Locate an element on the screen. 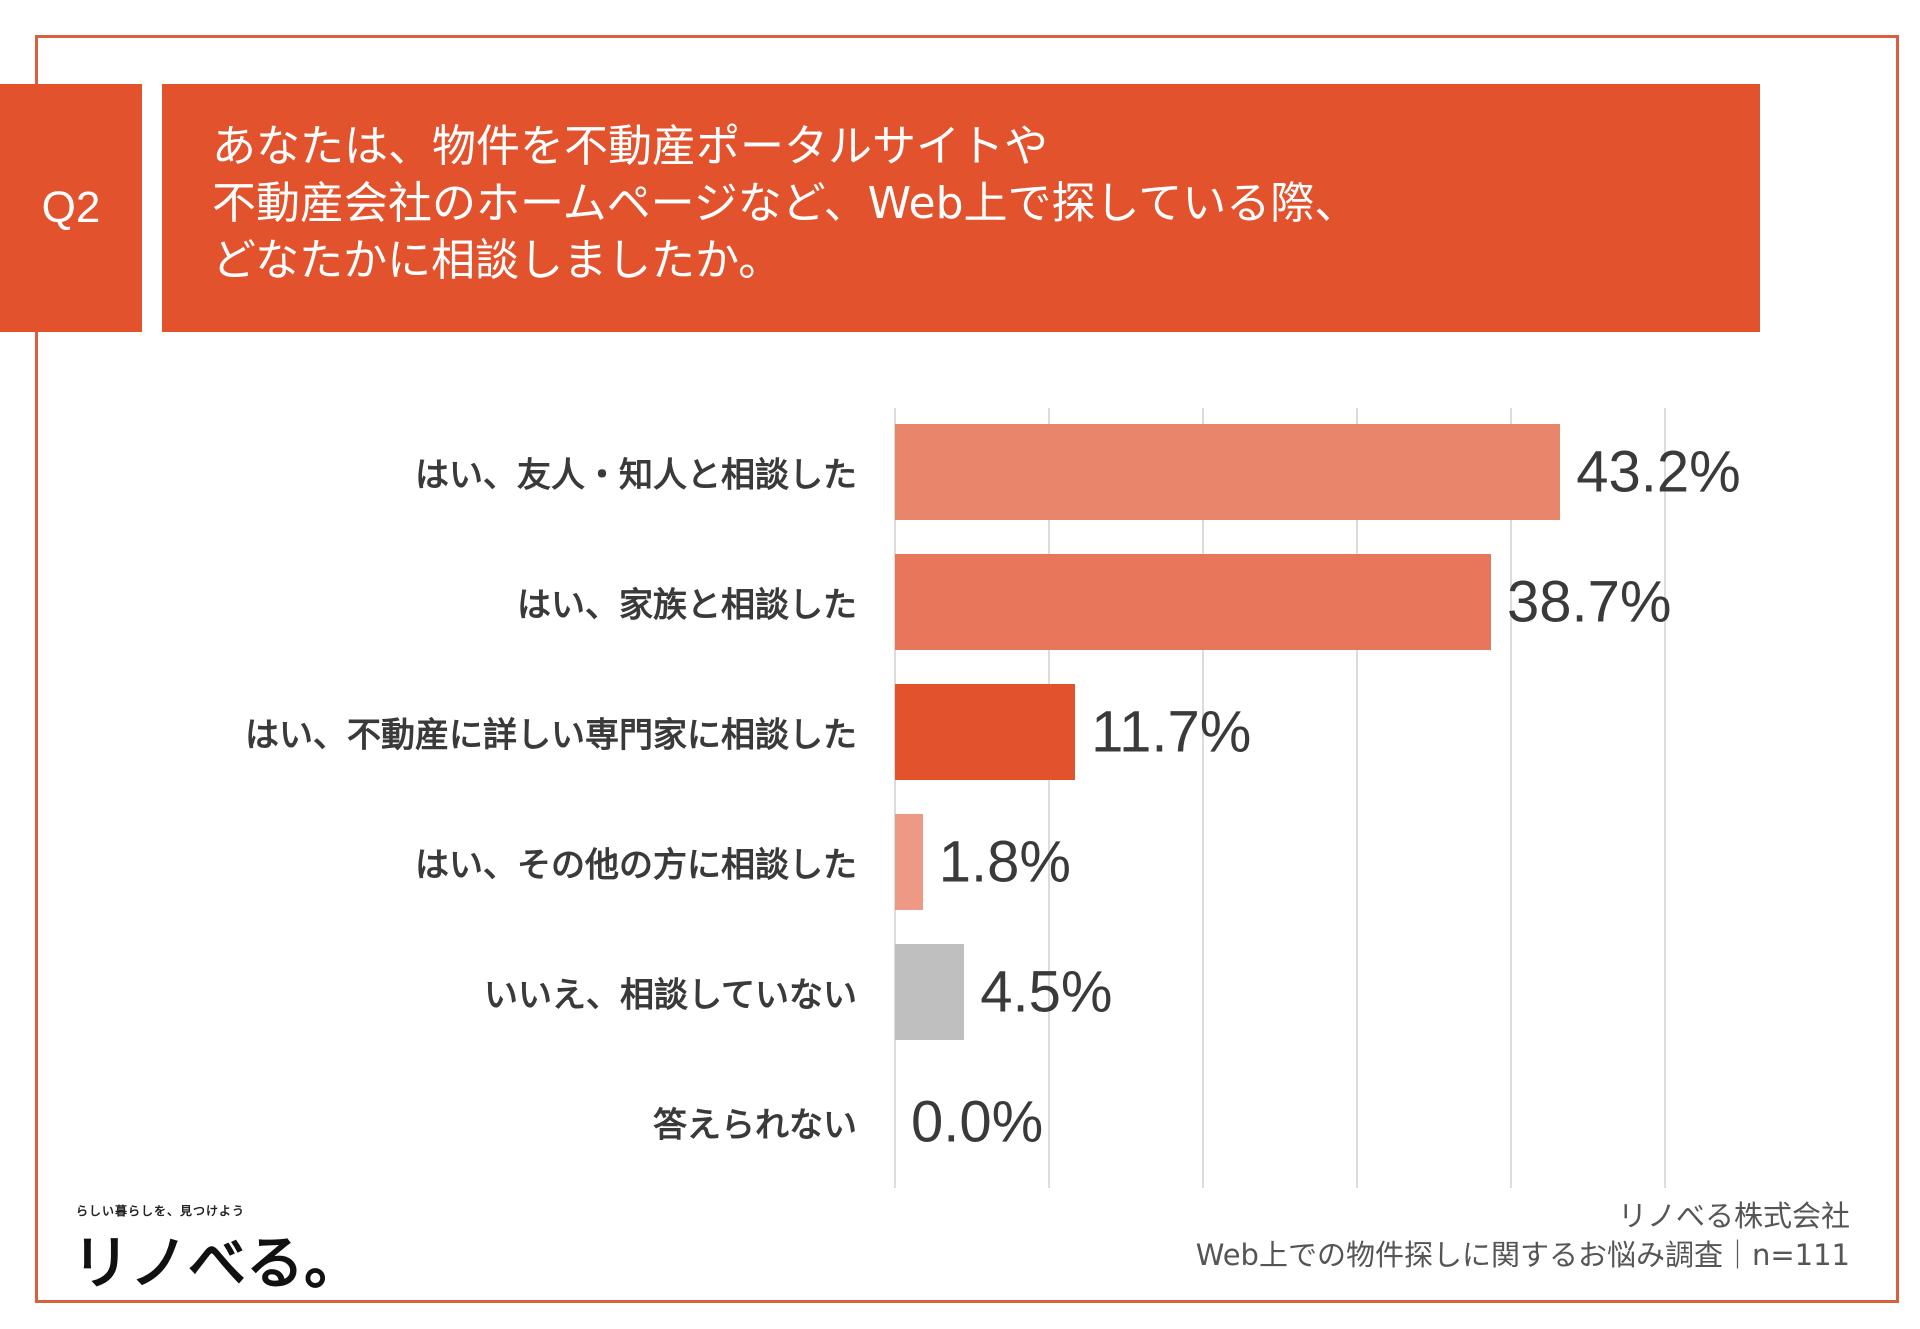 This screenshot has height=1329, width=1920. question-line-1: あなたは、物件を不動産ポータルサイトや is located at coordinates (630, 146).